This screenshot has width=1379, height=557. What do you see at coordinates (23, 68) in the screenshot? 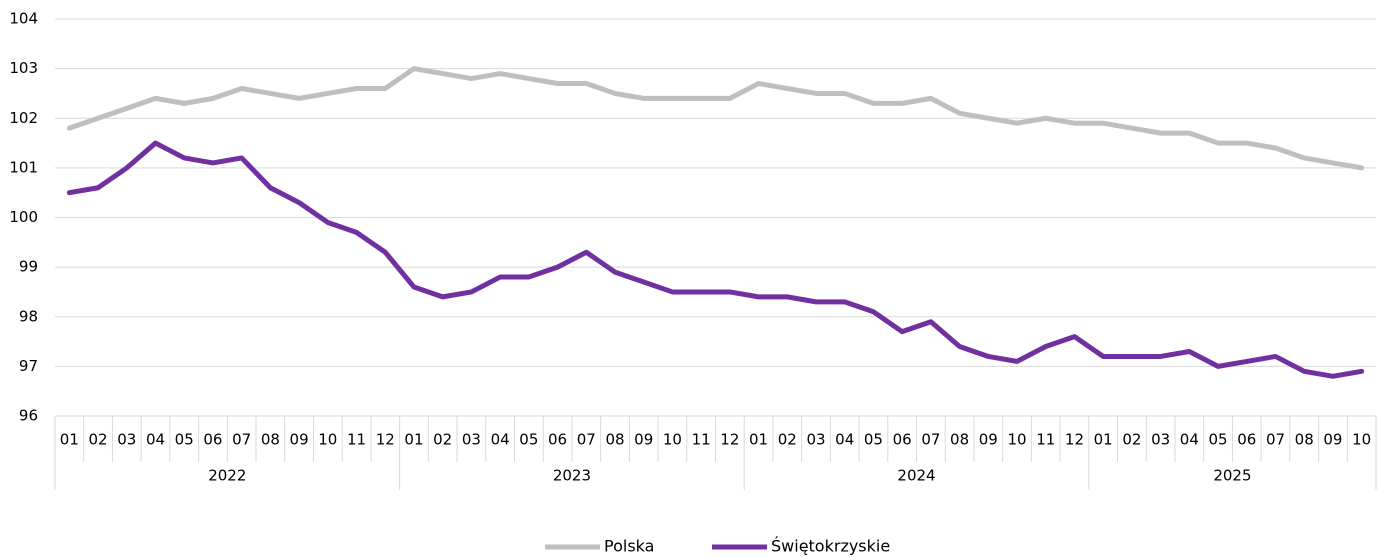
I see `y-tick-label: 103` at bounding box center [23, 68].